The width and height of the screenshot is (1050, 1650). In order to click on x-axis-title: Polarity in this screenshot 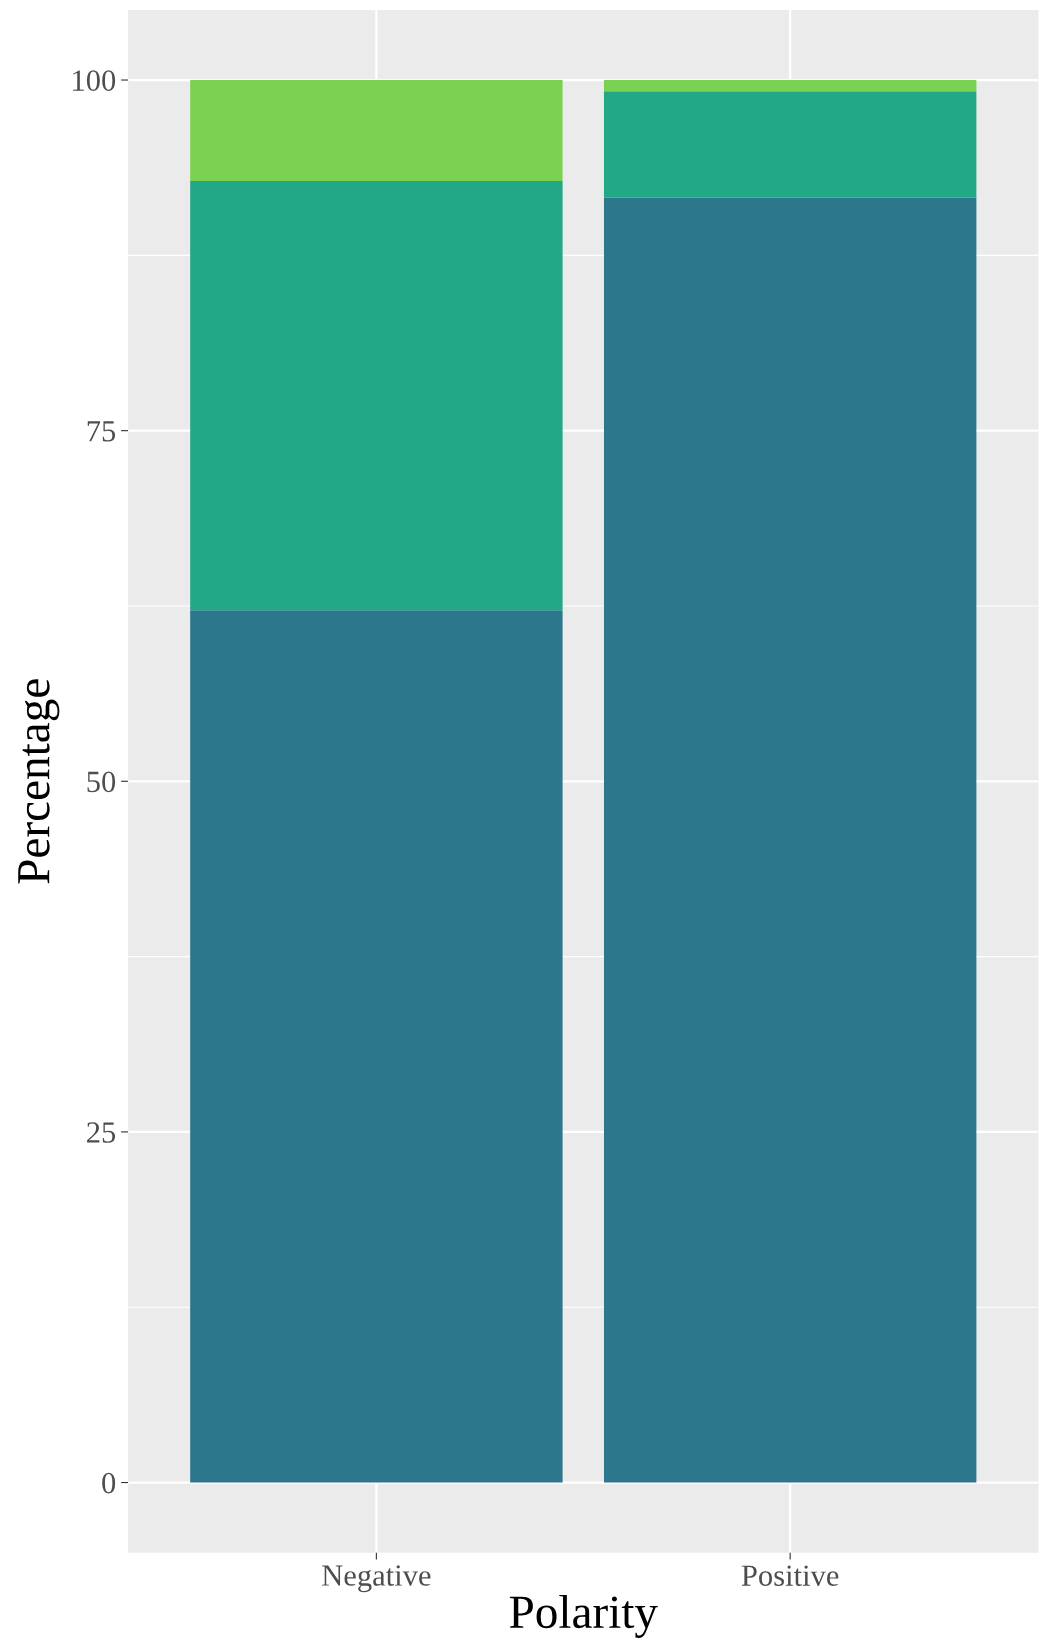, I will do `click(583, 1616)`.